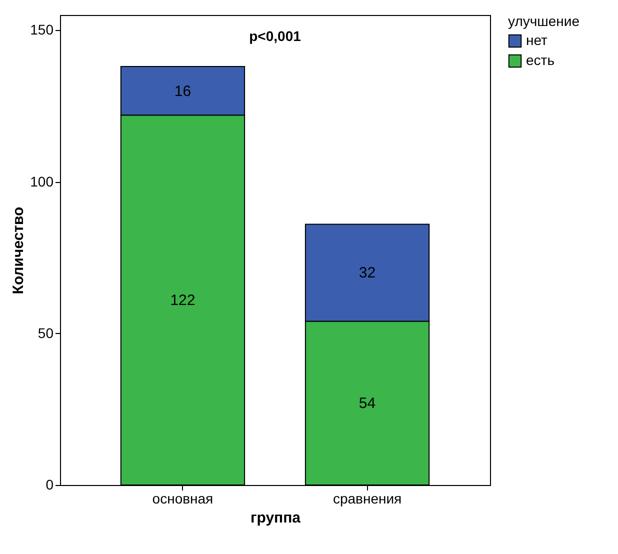  Describe the element at coordinates (367, 273) in the screenshot. I see `data-label: 32` at that location.